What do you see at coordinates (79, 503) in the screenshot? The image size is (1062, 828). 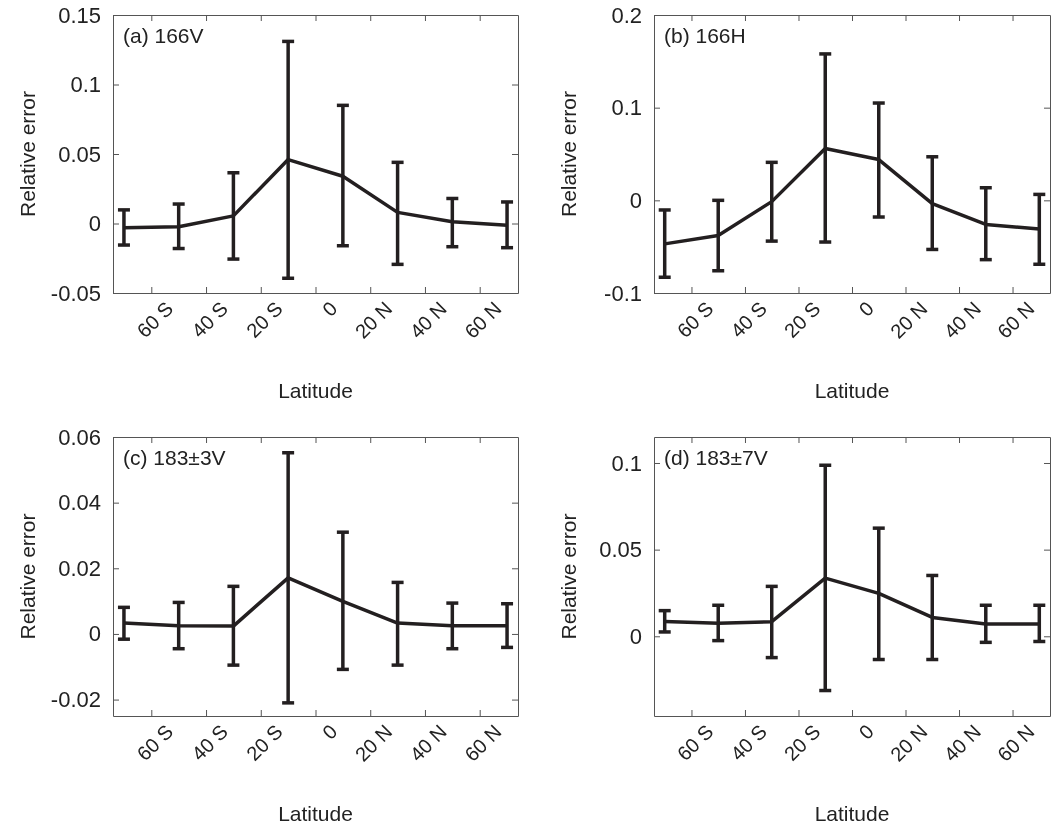 I see `y-tick-label: 0.04` at bounding box center [79, 503].